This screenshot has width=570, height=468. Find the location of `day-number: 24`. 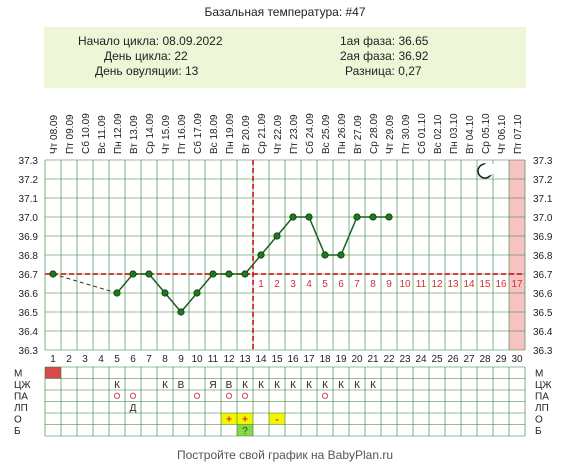

day-number: 24 is located at coordinates (421, 359).